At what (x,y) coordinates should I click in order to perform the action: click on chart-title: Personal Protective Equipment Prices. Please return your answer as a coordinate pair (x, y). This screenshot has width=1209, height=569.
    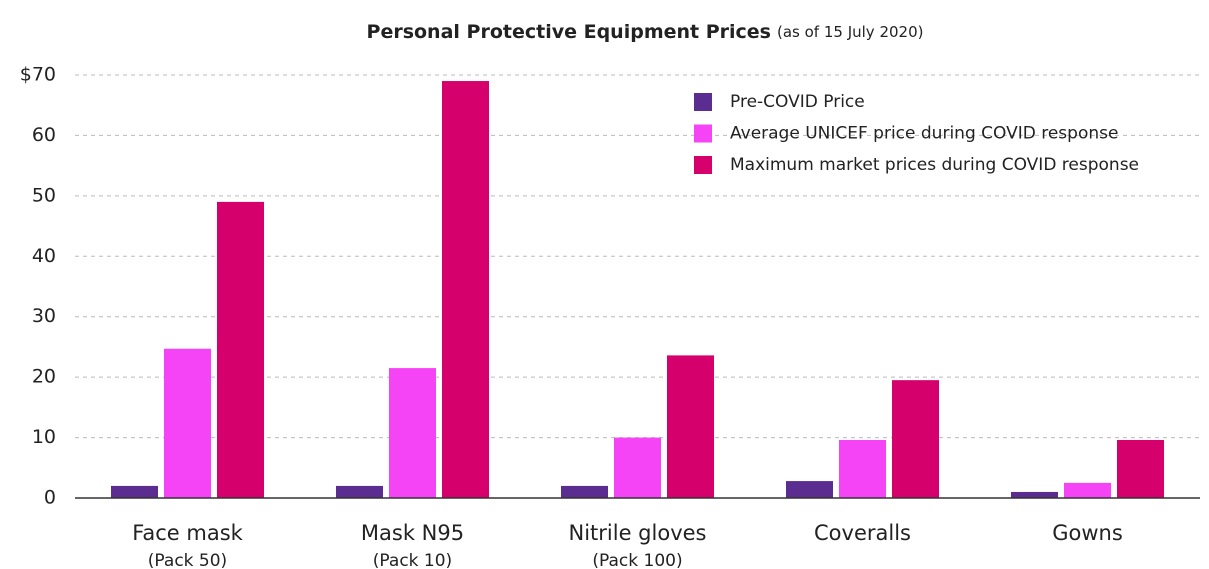
    Looking at the image, I should click on (569, 32).